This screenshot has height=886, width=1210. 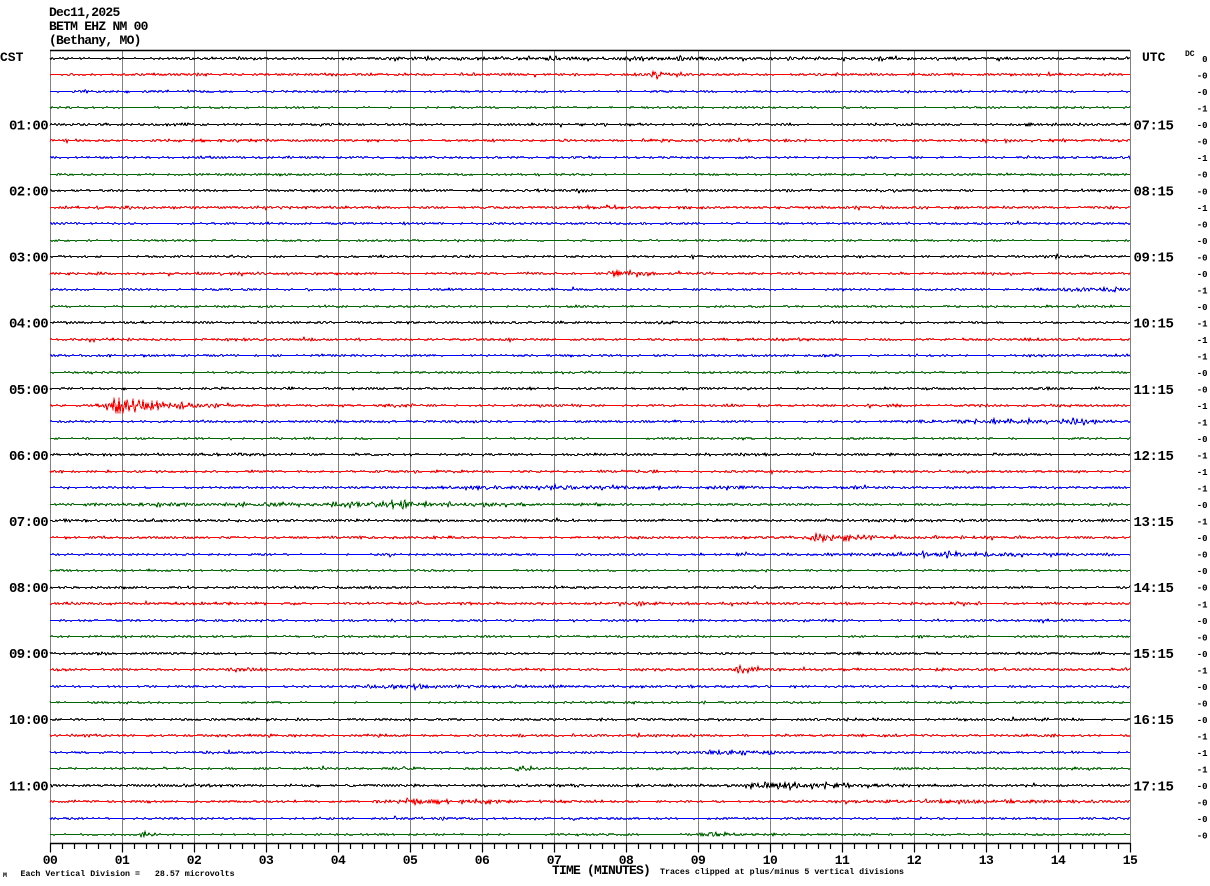 What do you see at coordinates (1154, 57) in the screenshot?
I see `svg-text: UTC` at bounding box center [1154, 57].